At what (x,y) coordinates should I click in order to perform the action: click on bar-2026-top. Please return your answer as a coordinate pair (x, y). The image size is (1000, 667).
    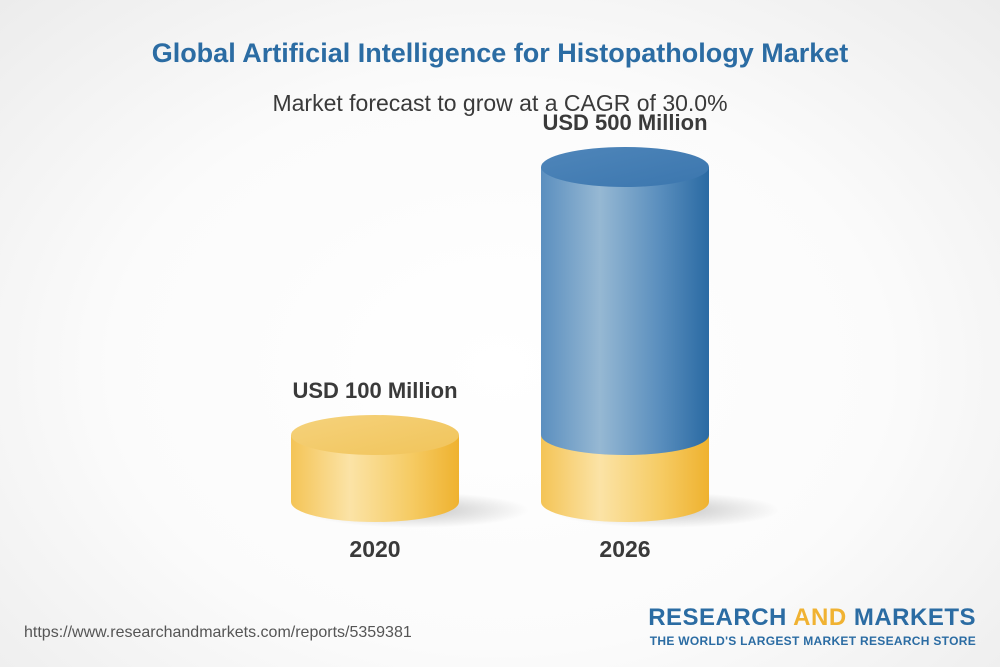
    Looking at the image, I should click on (625, 167).